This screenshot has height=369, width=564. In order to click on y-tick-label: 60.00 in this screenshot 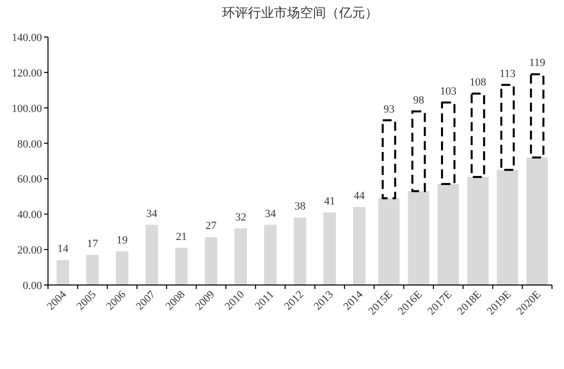, I will do `click(29, 180)`.